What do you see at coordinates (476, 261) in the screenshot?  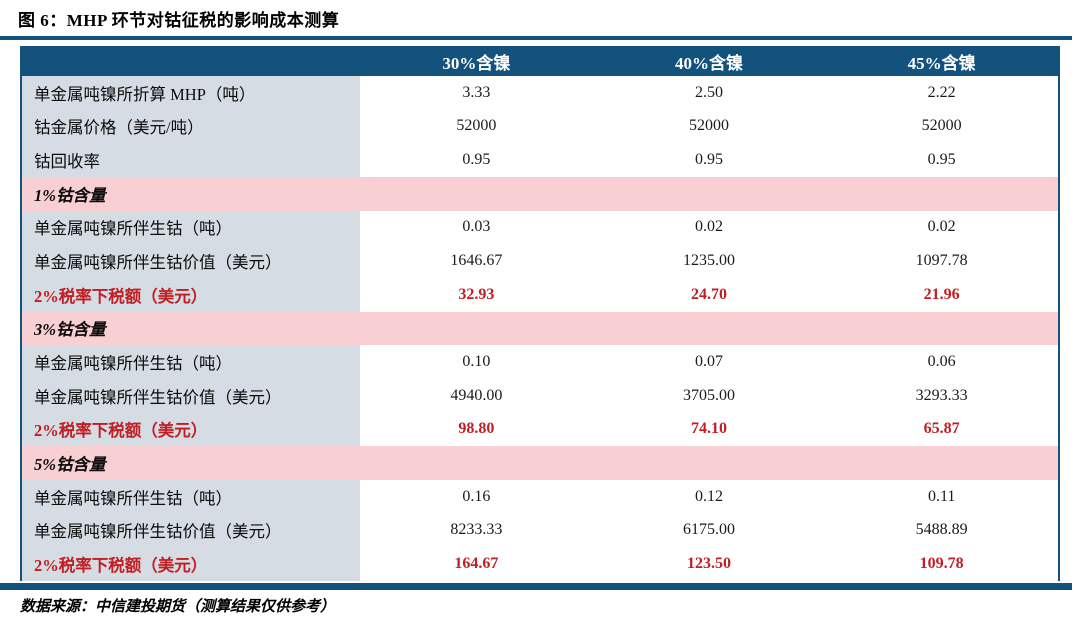 I see `row-value: 1646.67` at bounding box center [476, 261].